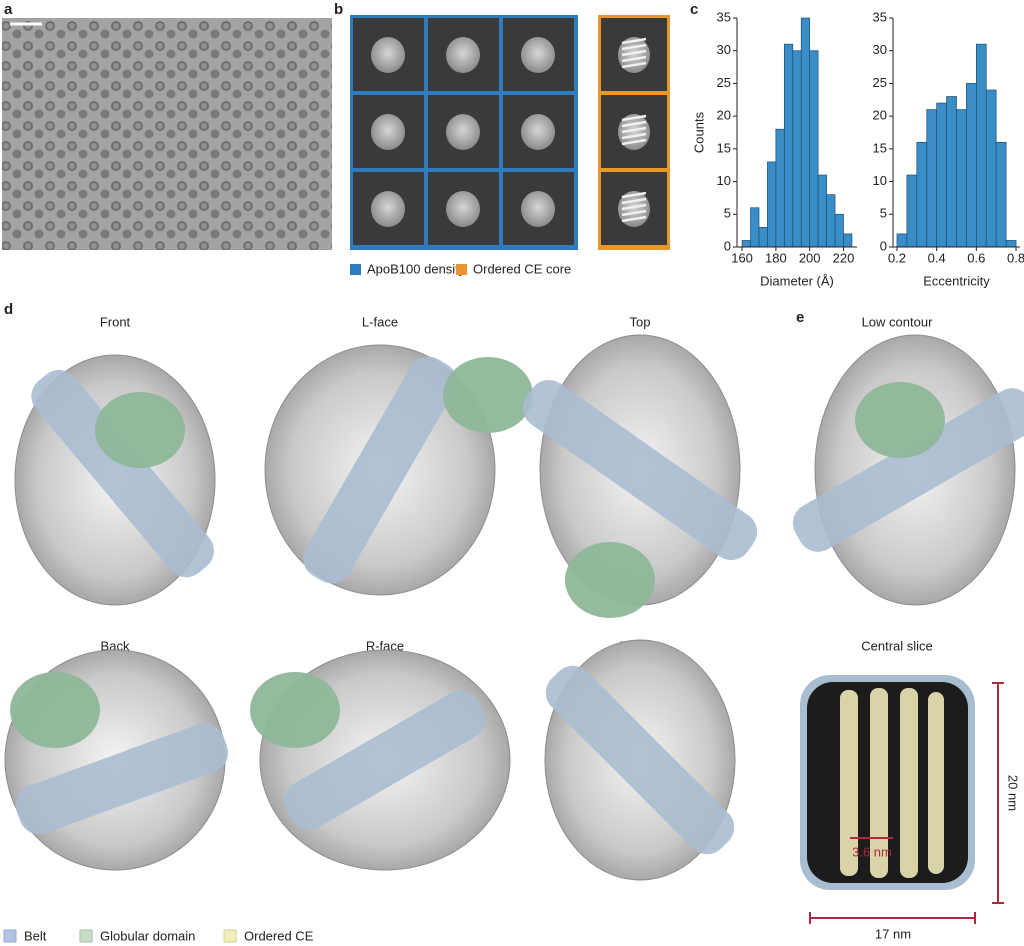 The width and height of the screenshot is (1024, 946). What do you see at coordinates (385, 645) in the screenshot?
I see `view-label: R-face` at bounding box center [385, 645].